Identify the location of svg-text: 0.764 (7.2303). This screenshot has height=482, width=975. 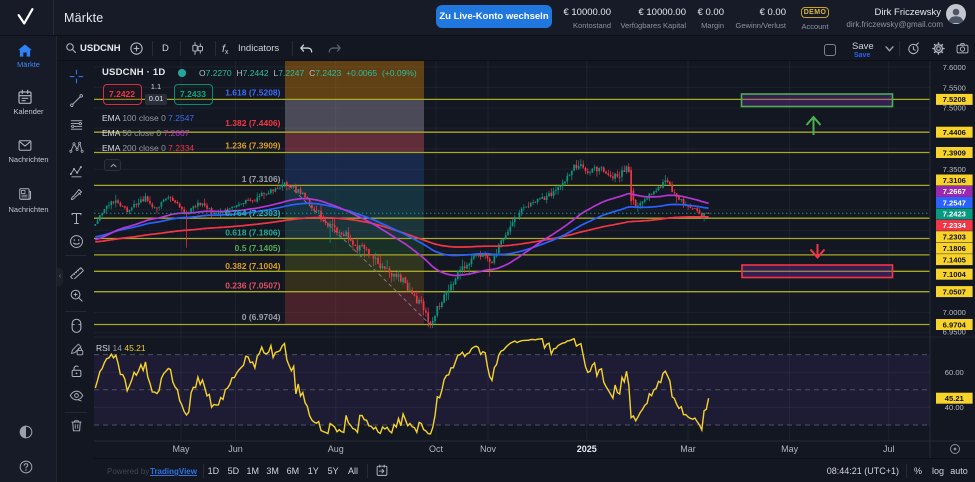
(252, 213).